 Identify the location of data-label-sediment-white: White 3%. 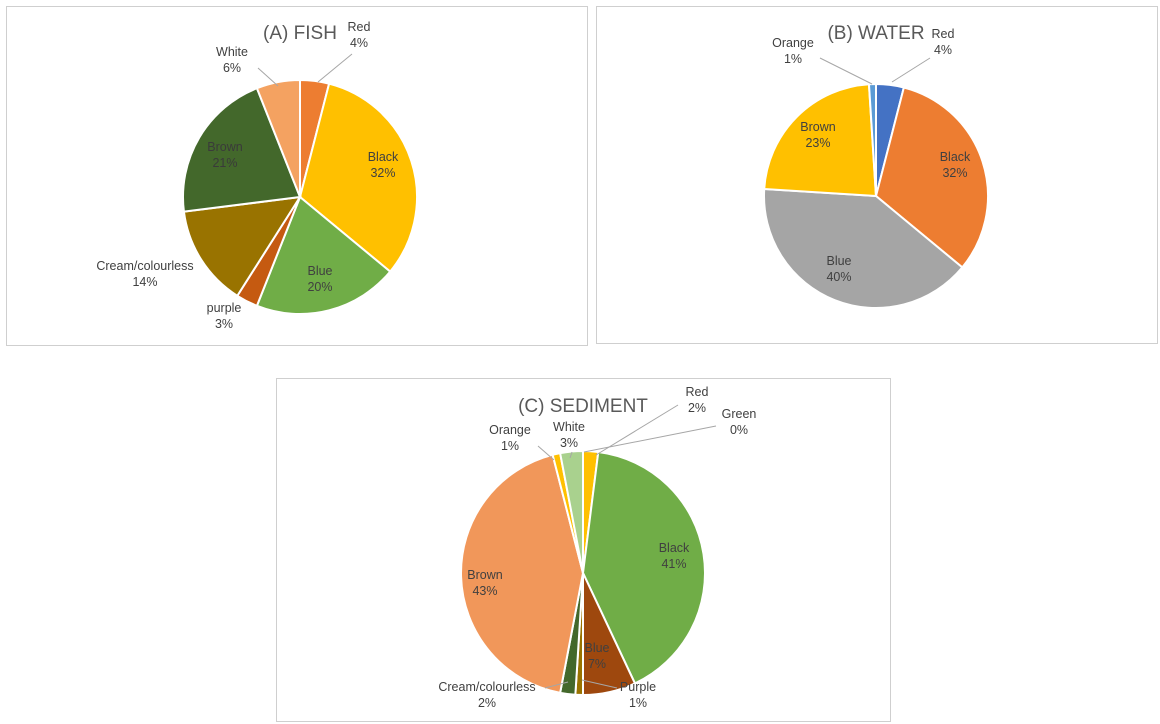
(569, 435).